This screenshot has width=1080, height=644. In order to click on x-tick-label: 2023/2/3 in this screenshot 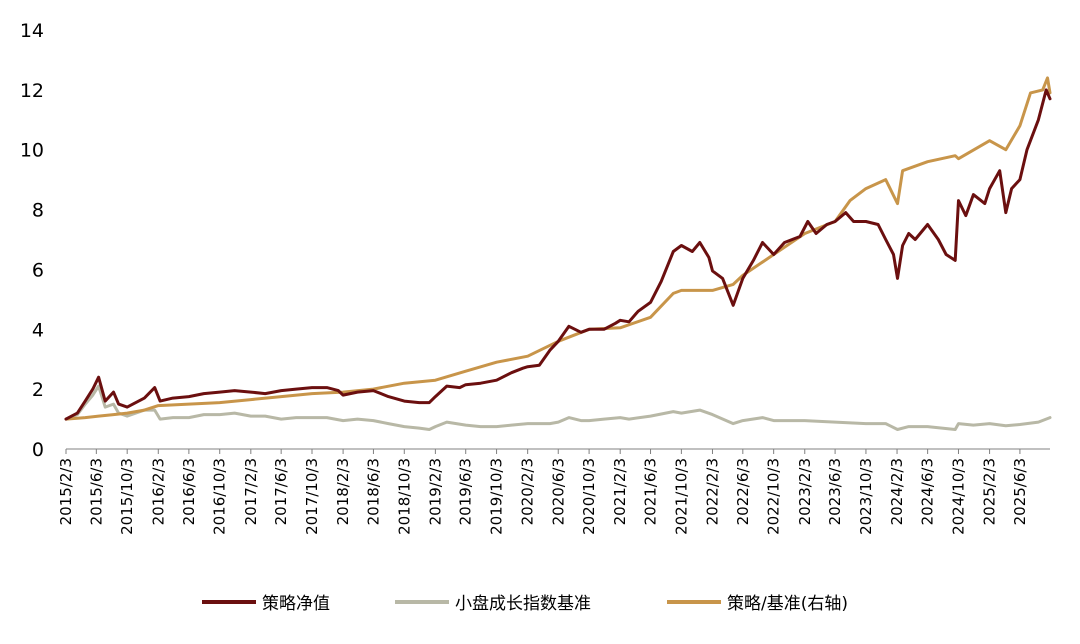, I will do `click(805, 491)`.